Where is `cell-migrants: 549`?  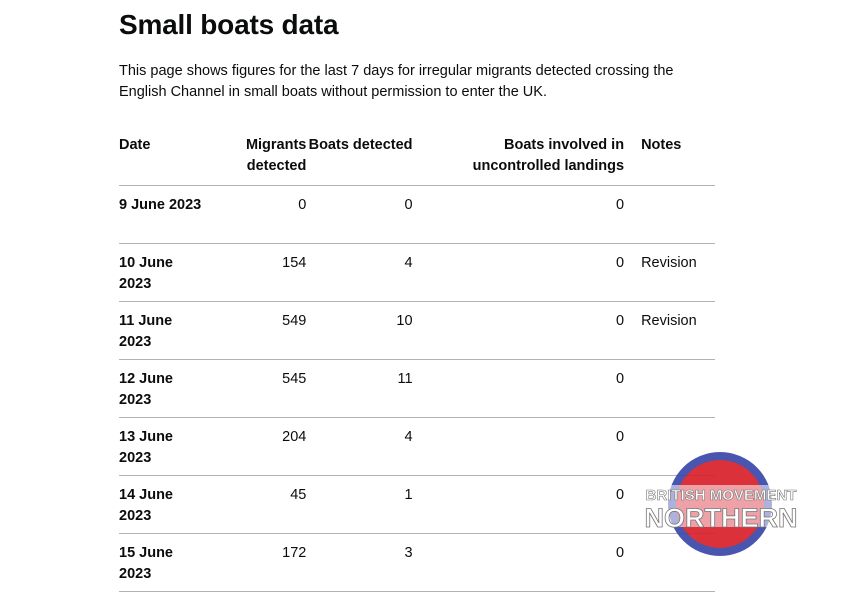 cell-migrants: 549 is located at coordinates (256, 330).